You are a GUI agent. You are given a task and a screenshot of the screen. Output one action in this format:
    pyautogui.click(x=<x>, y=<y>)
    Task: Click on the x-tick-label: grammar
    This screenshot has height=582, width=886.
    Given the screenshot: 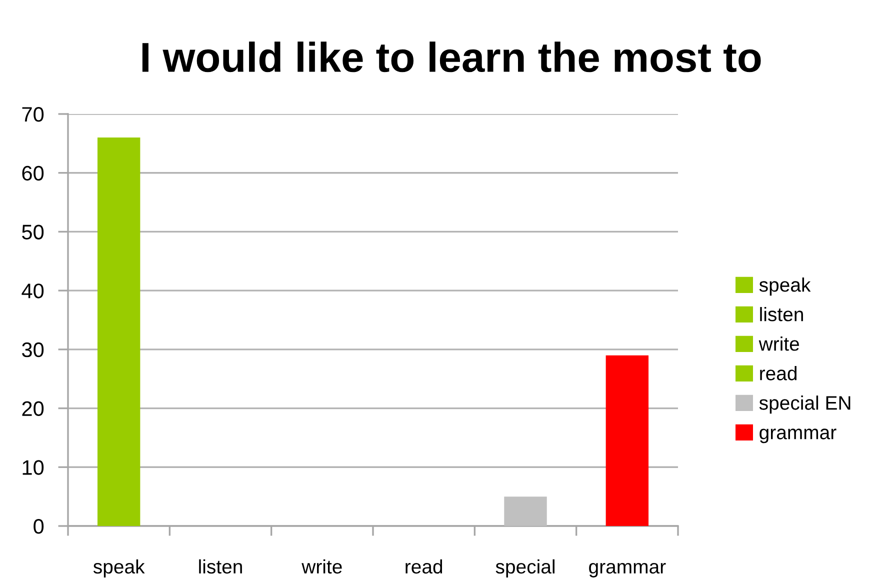 What is the action you would take?
    pyautogui.click(x=627, y=570)
    